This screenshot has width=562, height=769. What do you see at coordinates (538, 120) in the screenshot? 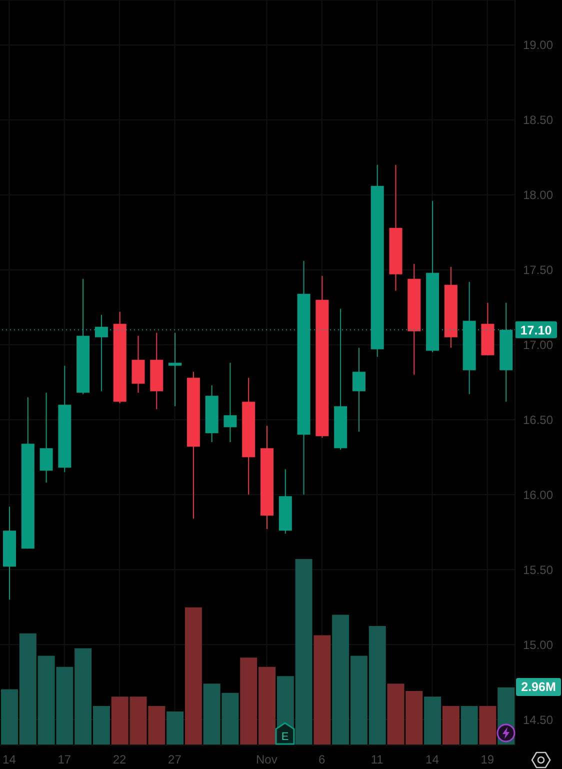
I see `y-tick-label: 18.50` at bounding box center [538, 120].